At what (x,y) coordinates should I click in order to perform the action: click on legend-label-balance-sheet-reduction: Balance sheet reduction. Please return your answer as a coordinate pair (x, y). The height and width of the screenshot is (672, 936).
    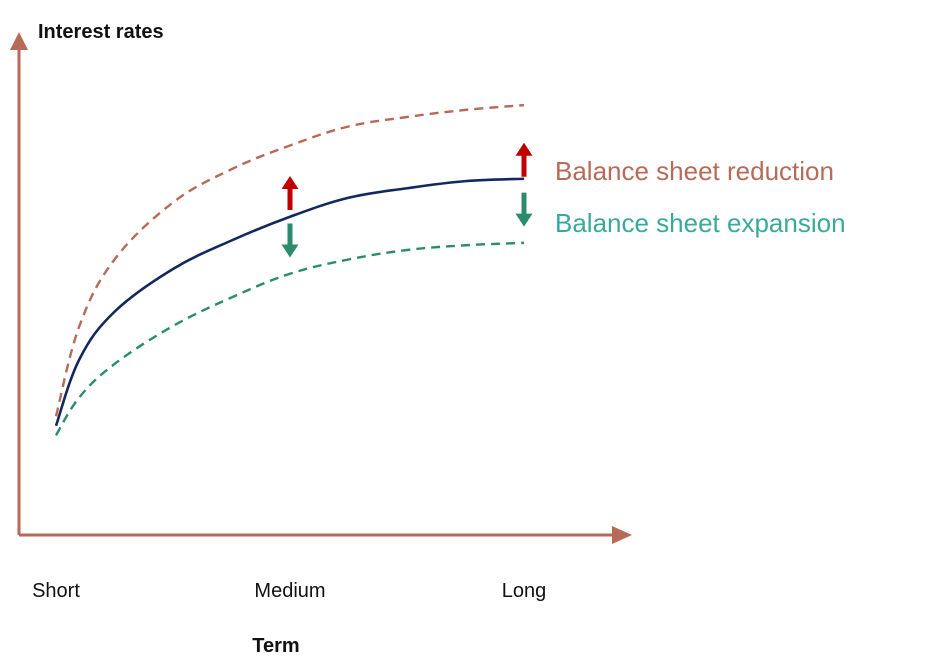
    Looking at the image, I should click on (694, 171).